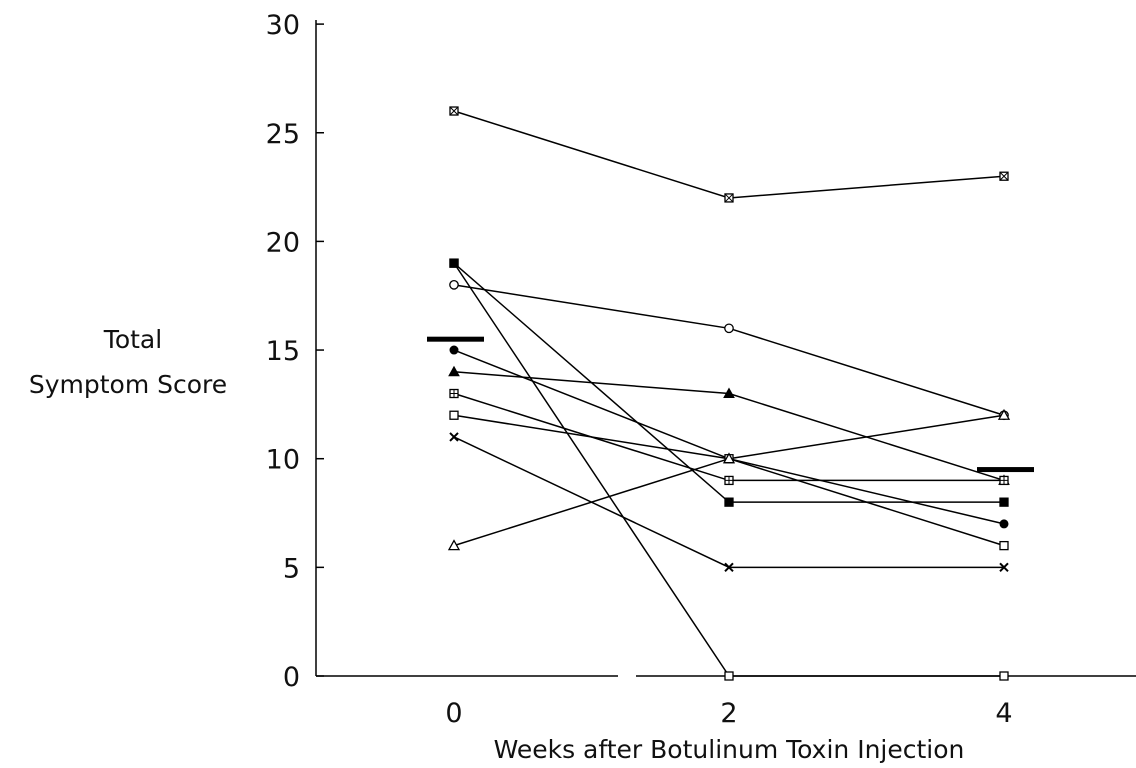  I want to click on x-tick-label: 0, so click(453, 713).